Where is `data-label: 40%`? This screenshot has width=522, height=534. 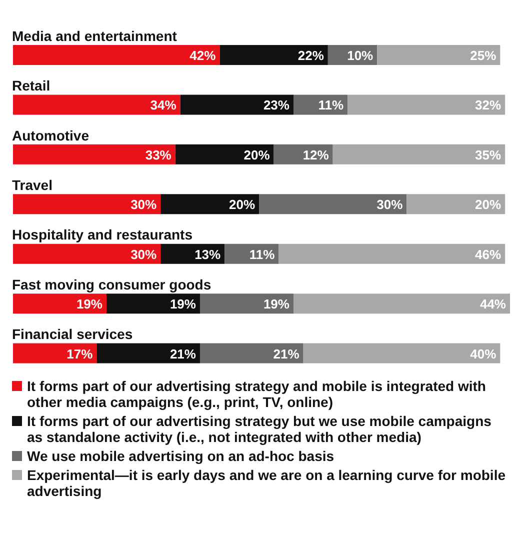 data-label: 40% is located at coordinates (483, 354).